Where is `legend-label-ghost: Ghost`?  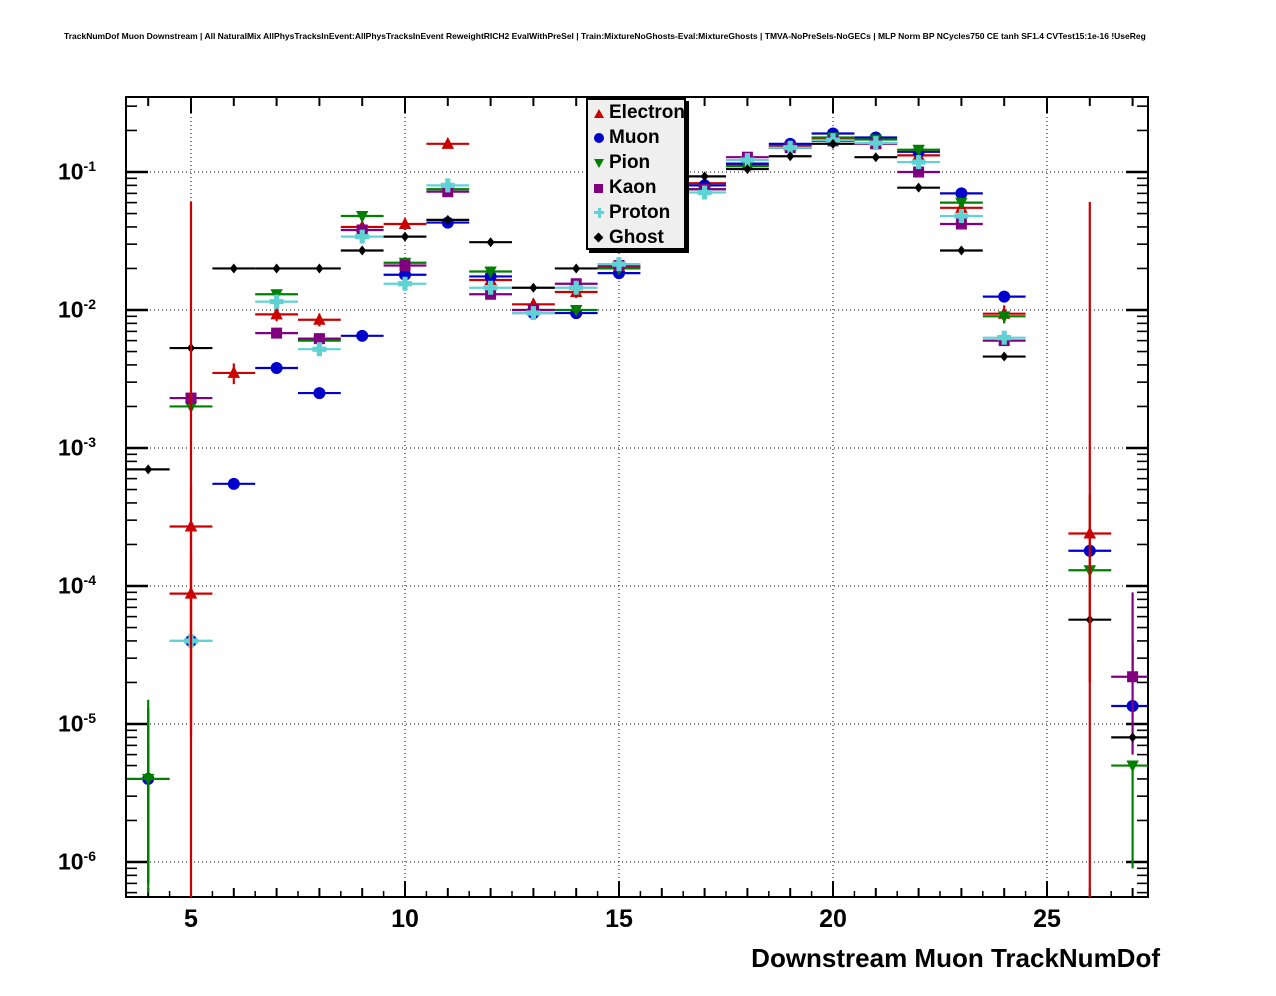
legend-label-ghost: Ghost is located at coordinates (636, 237).